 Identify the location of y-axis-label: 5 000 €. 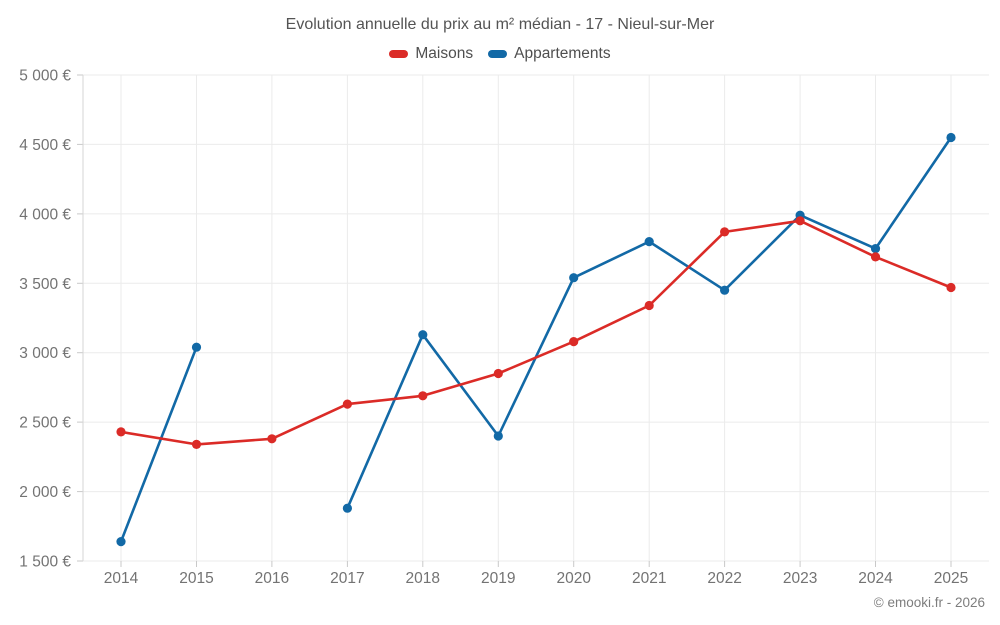
(45, 76).